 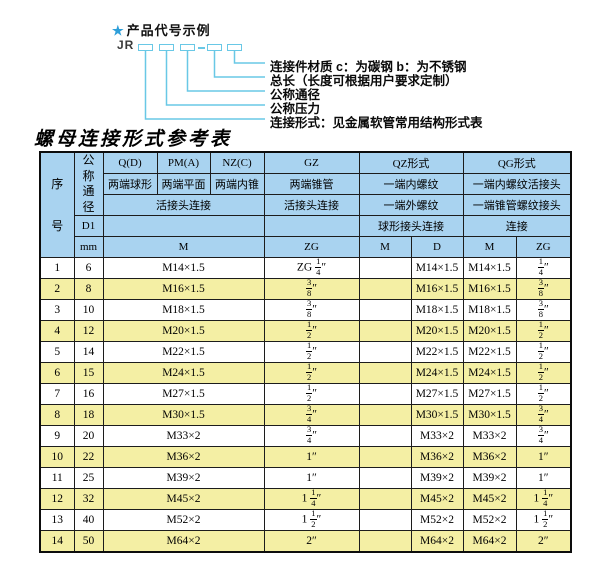 What do you see at coordinates (183, 415) in the screenshot?
I see `cell-m: M30×1.5` at bounding box center [183, 415].